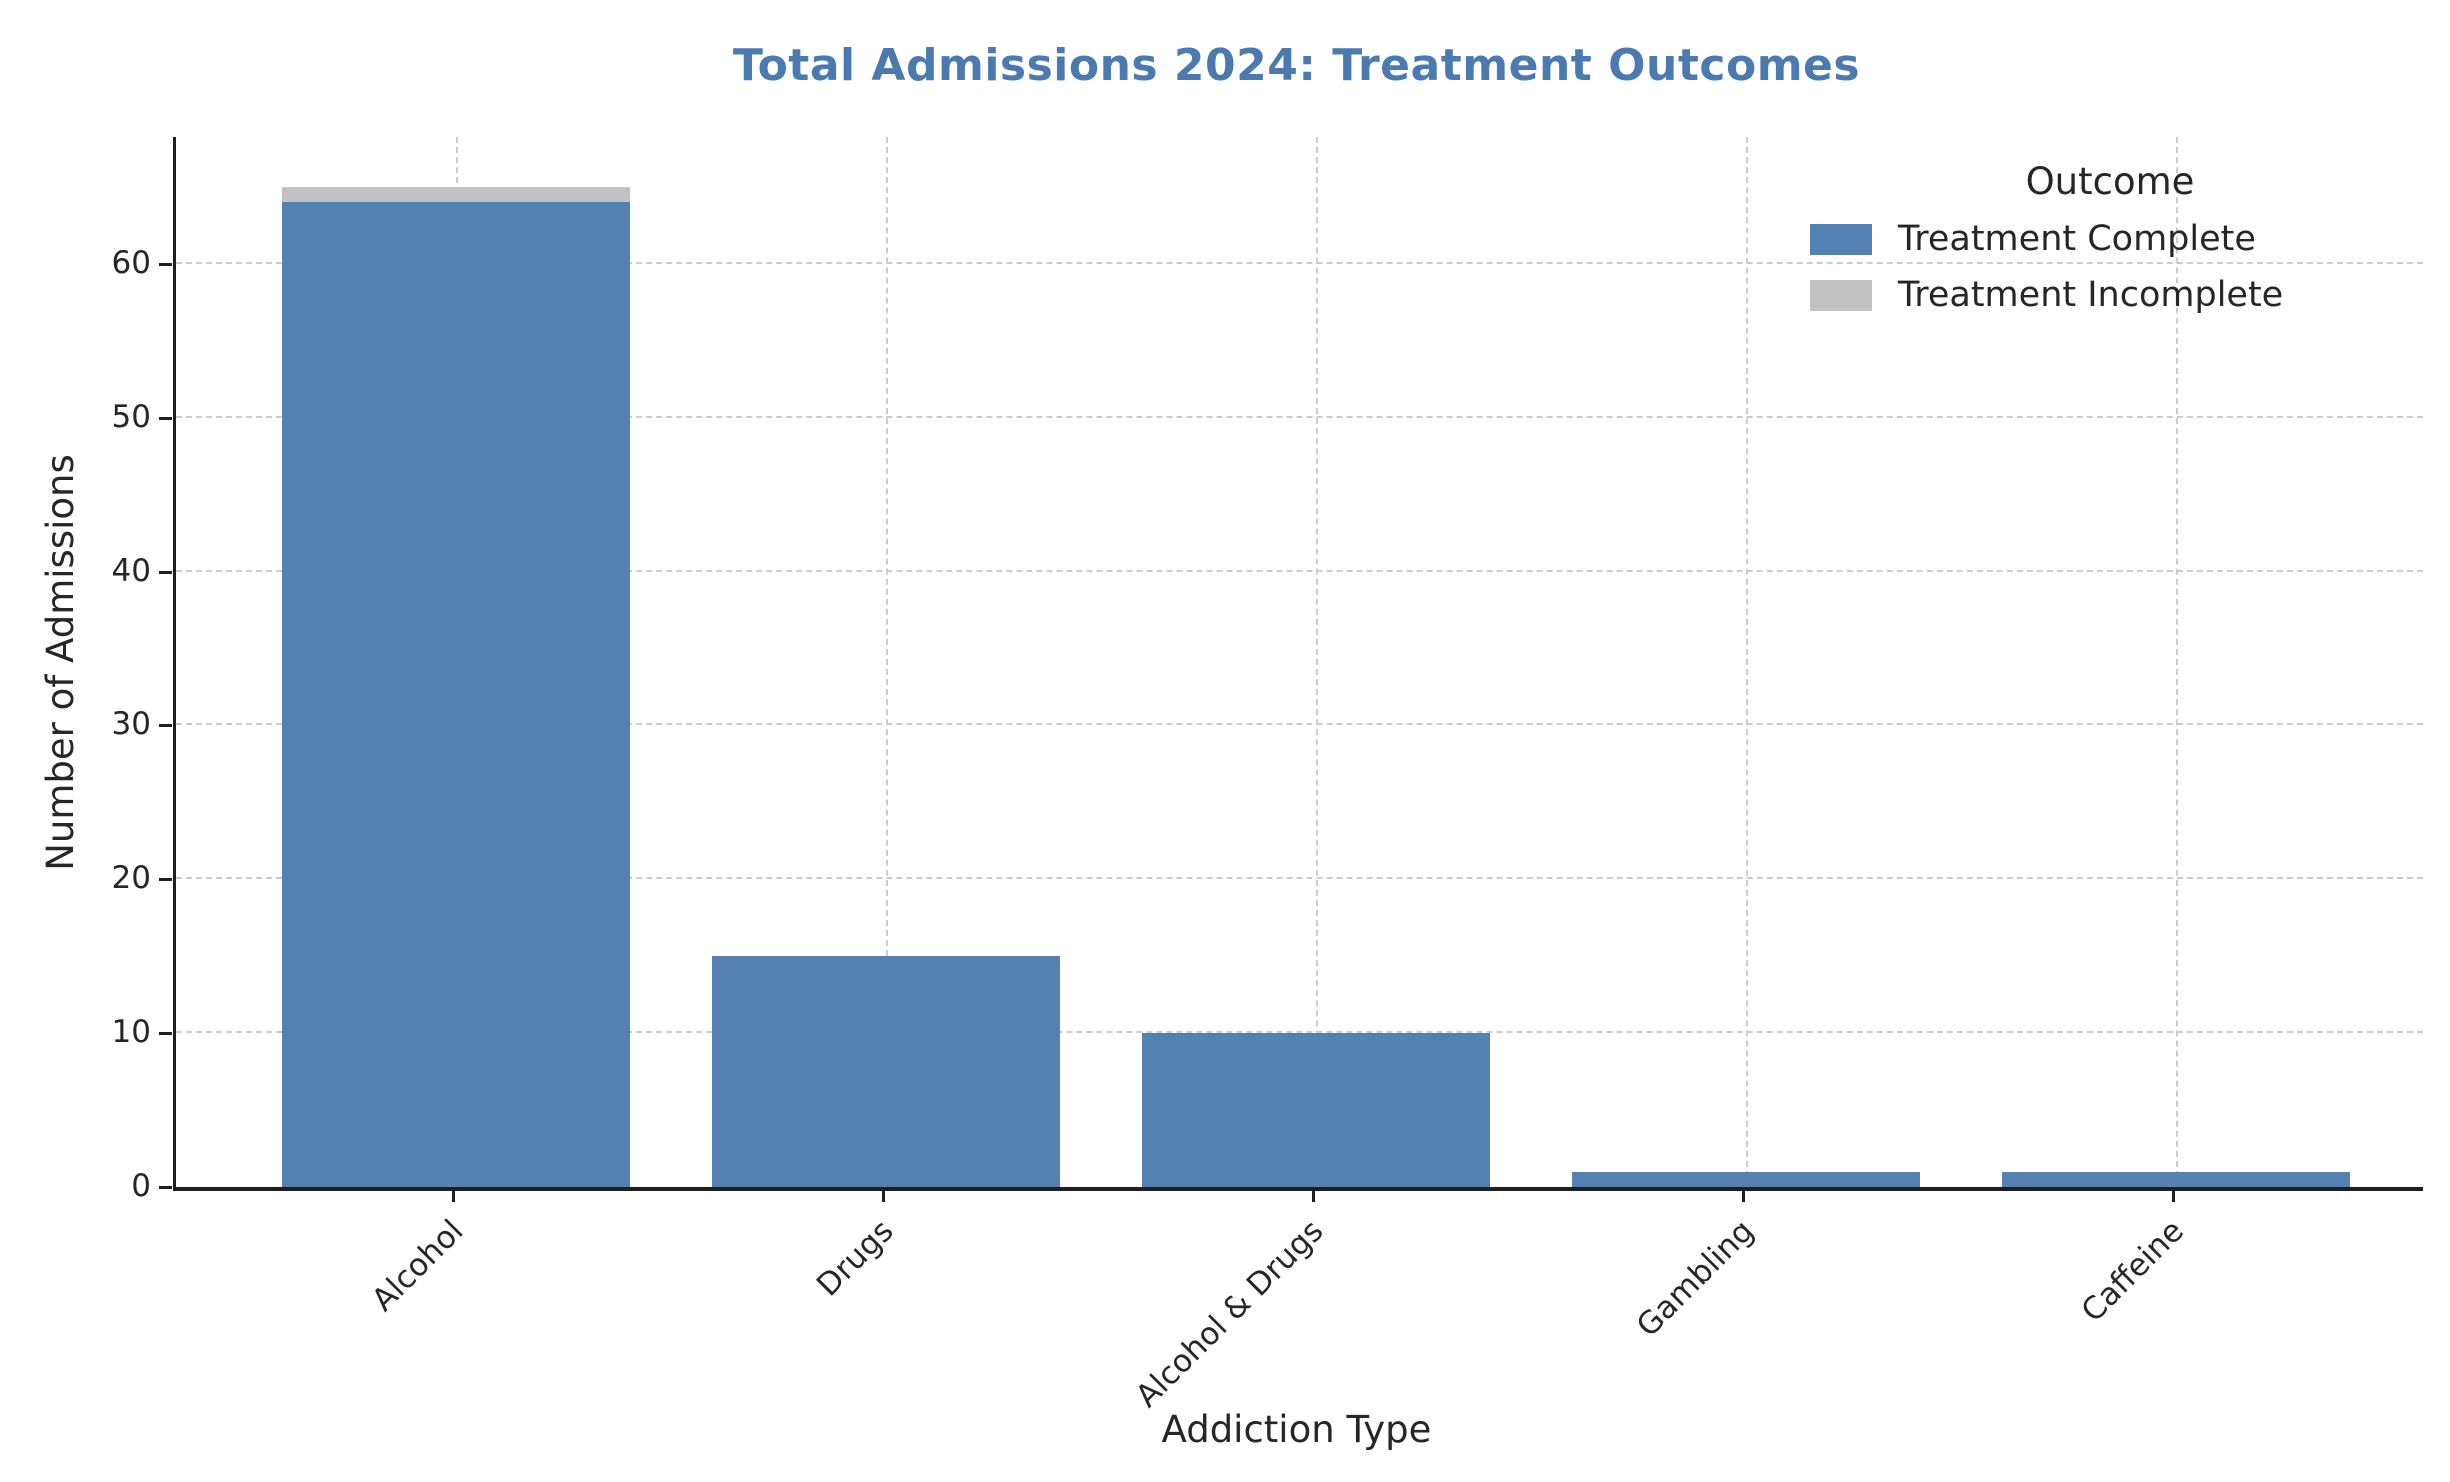  What do you see at coordinates (2091, 295) in the screenshot?
I see `legend-label-incomplete: Treatment Incomplete` at bounding box center [2091, 295].